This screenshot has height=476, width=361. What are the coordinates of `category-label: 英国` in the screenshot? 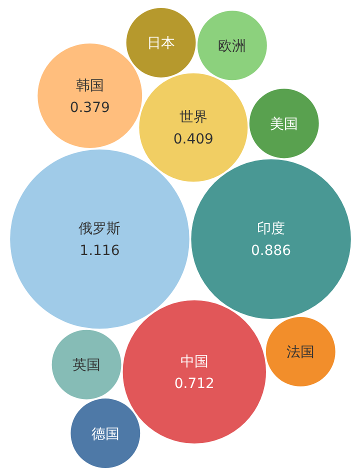 It's located at (86, 366).